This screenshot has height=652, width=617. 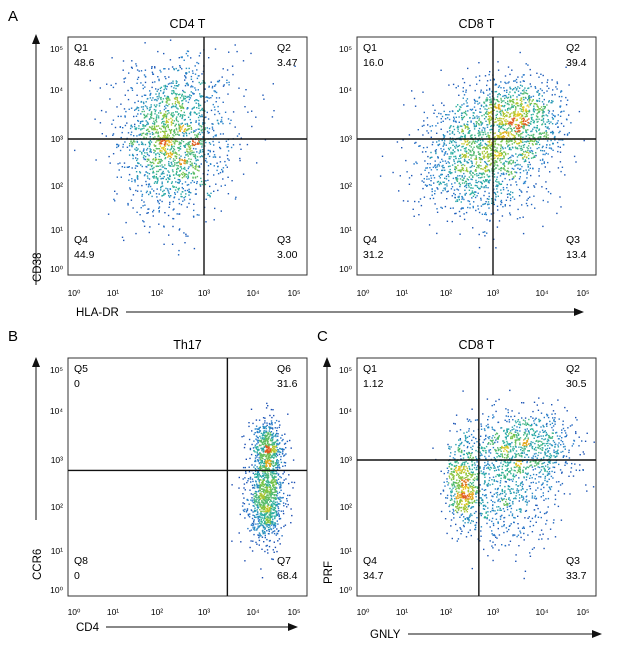 I want to click on plot-title: CD4 T, so click(x=188, y=24).